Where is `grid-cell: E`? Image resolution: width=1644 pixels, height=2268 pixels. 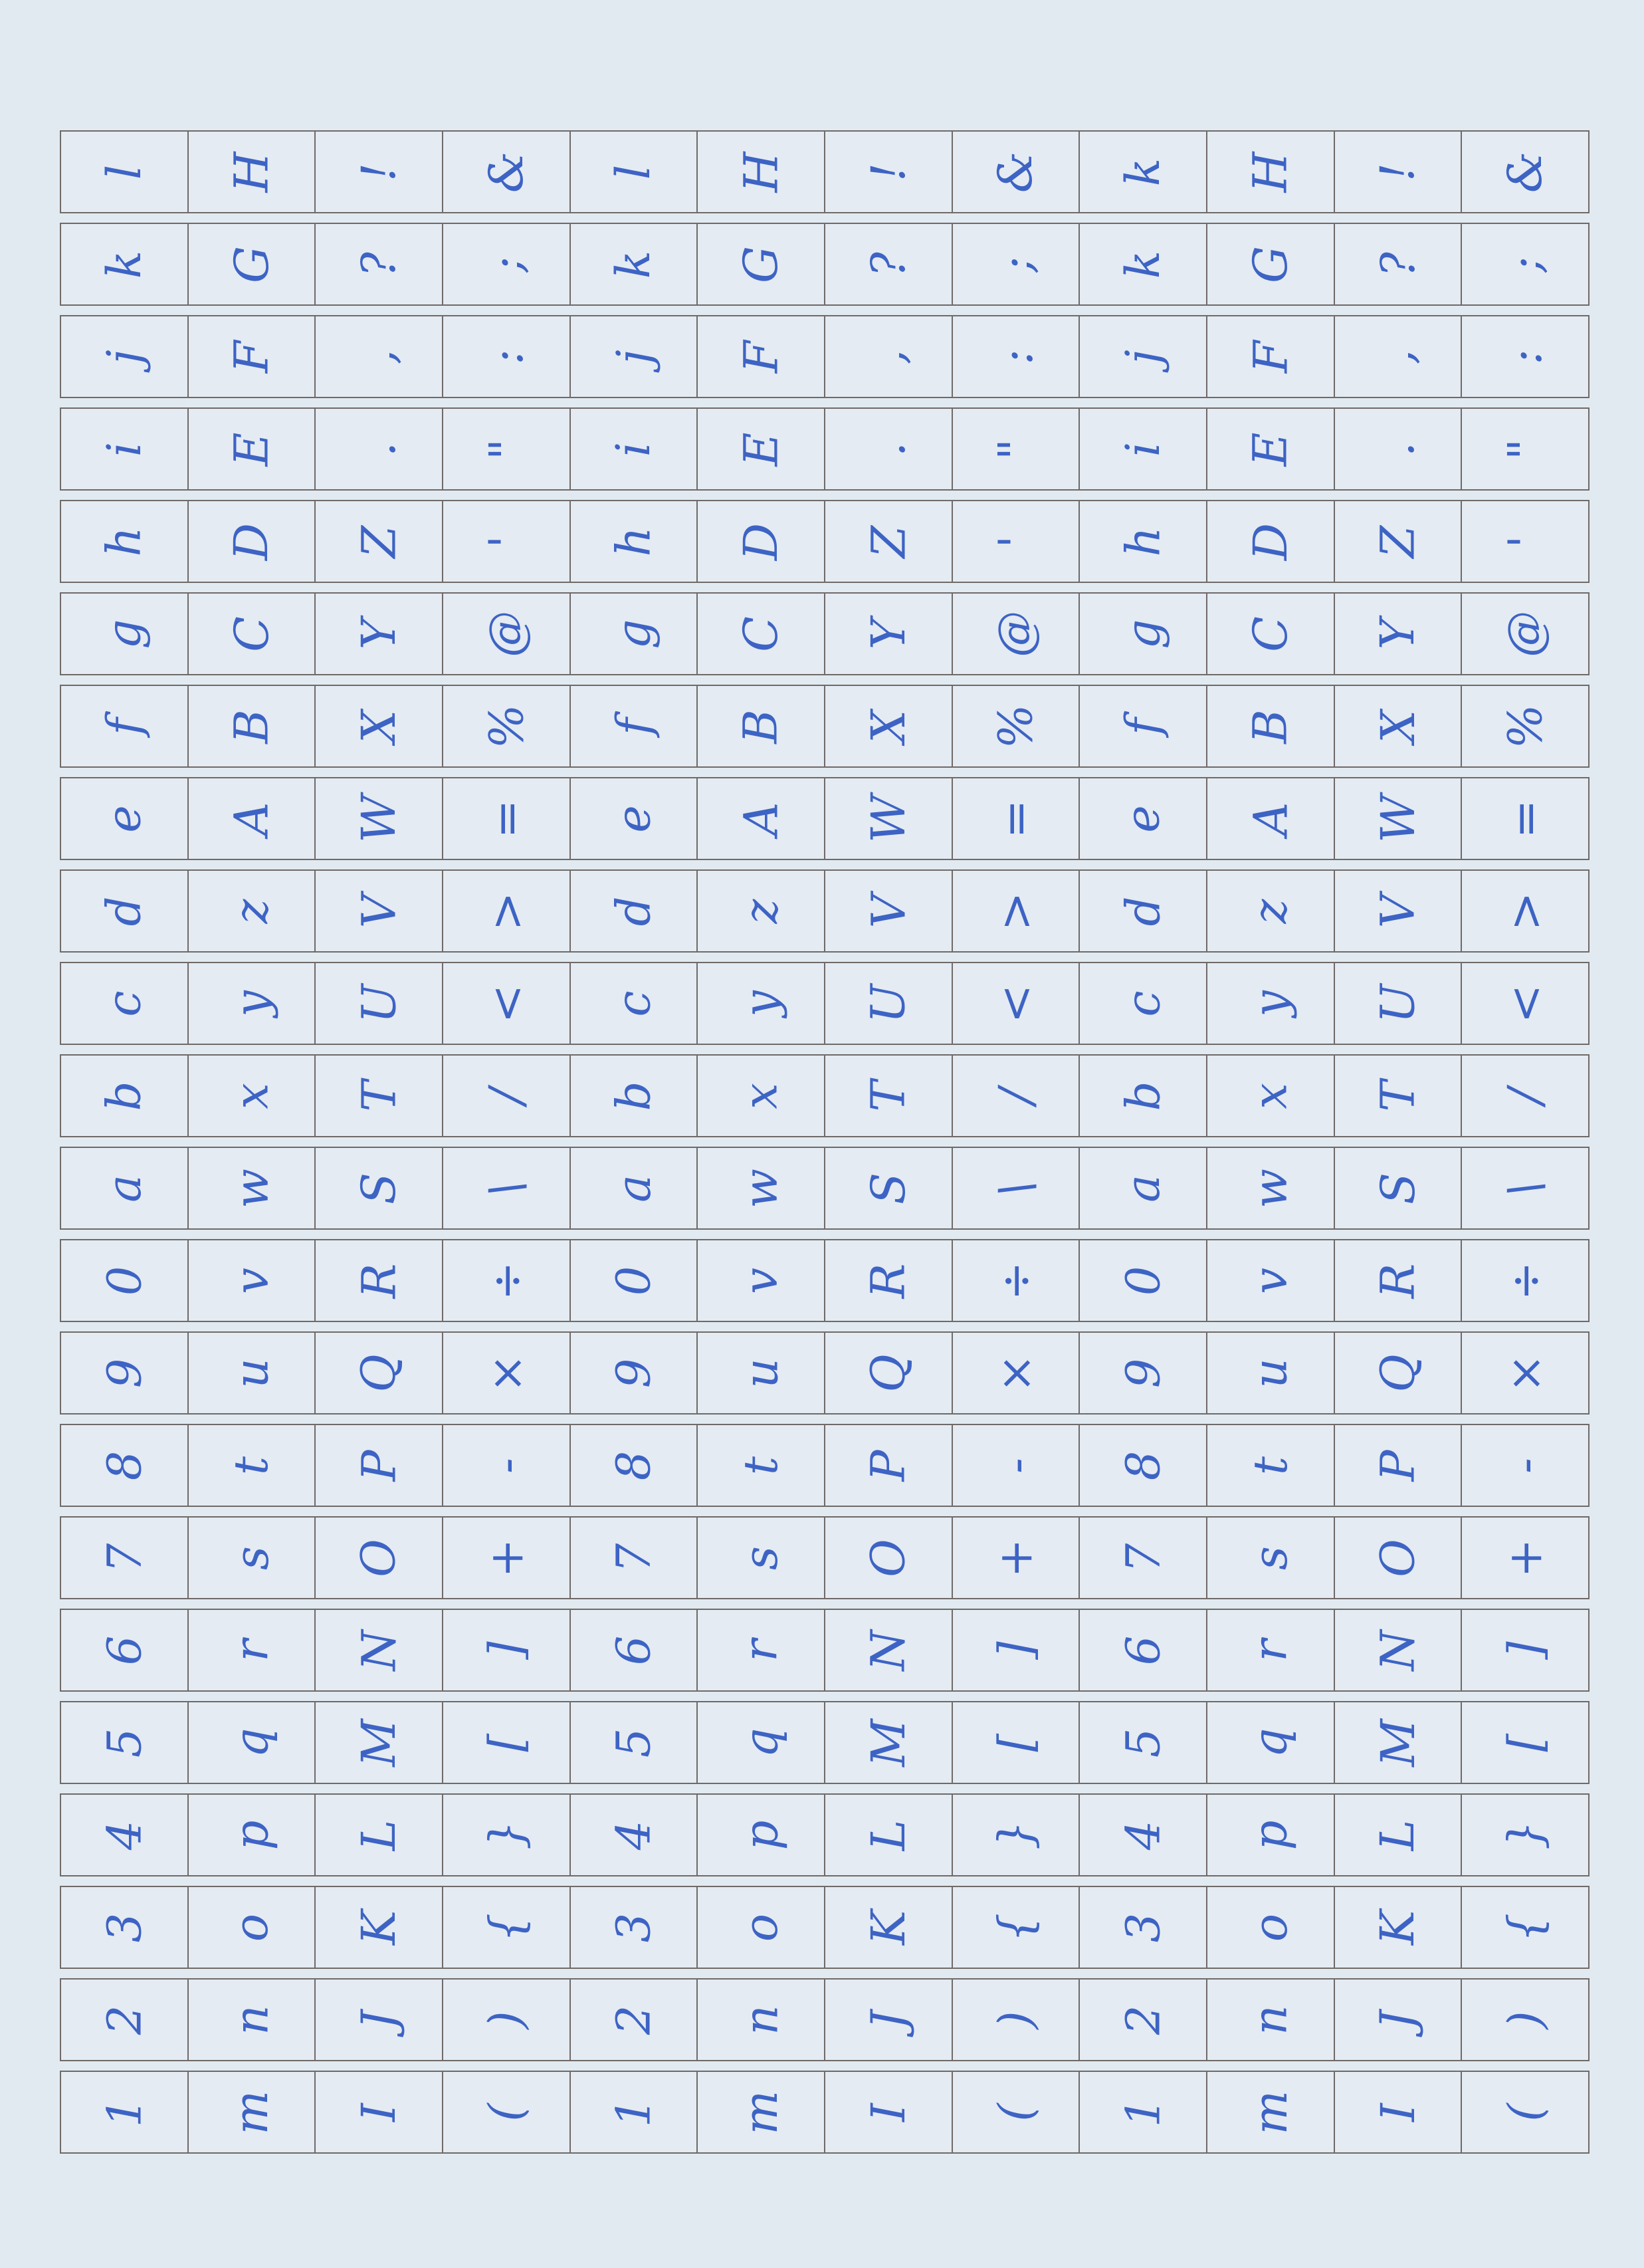
grid-cell: E is located at coordinates (1270, 449).